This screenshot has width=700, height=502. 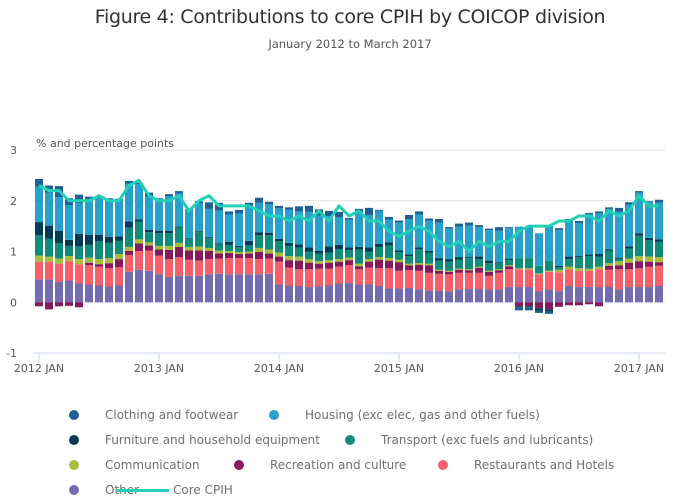 I want to click on core-cpih-line-path, so click(x=348, y=215).